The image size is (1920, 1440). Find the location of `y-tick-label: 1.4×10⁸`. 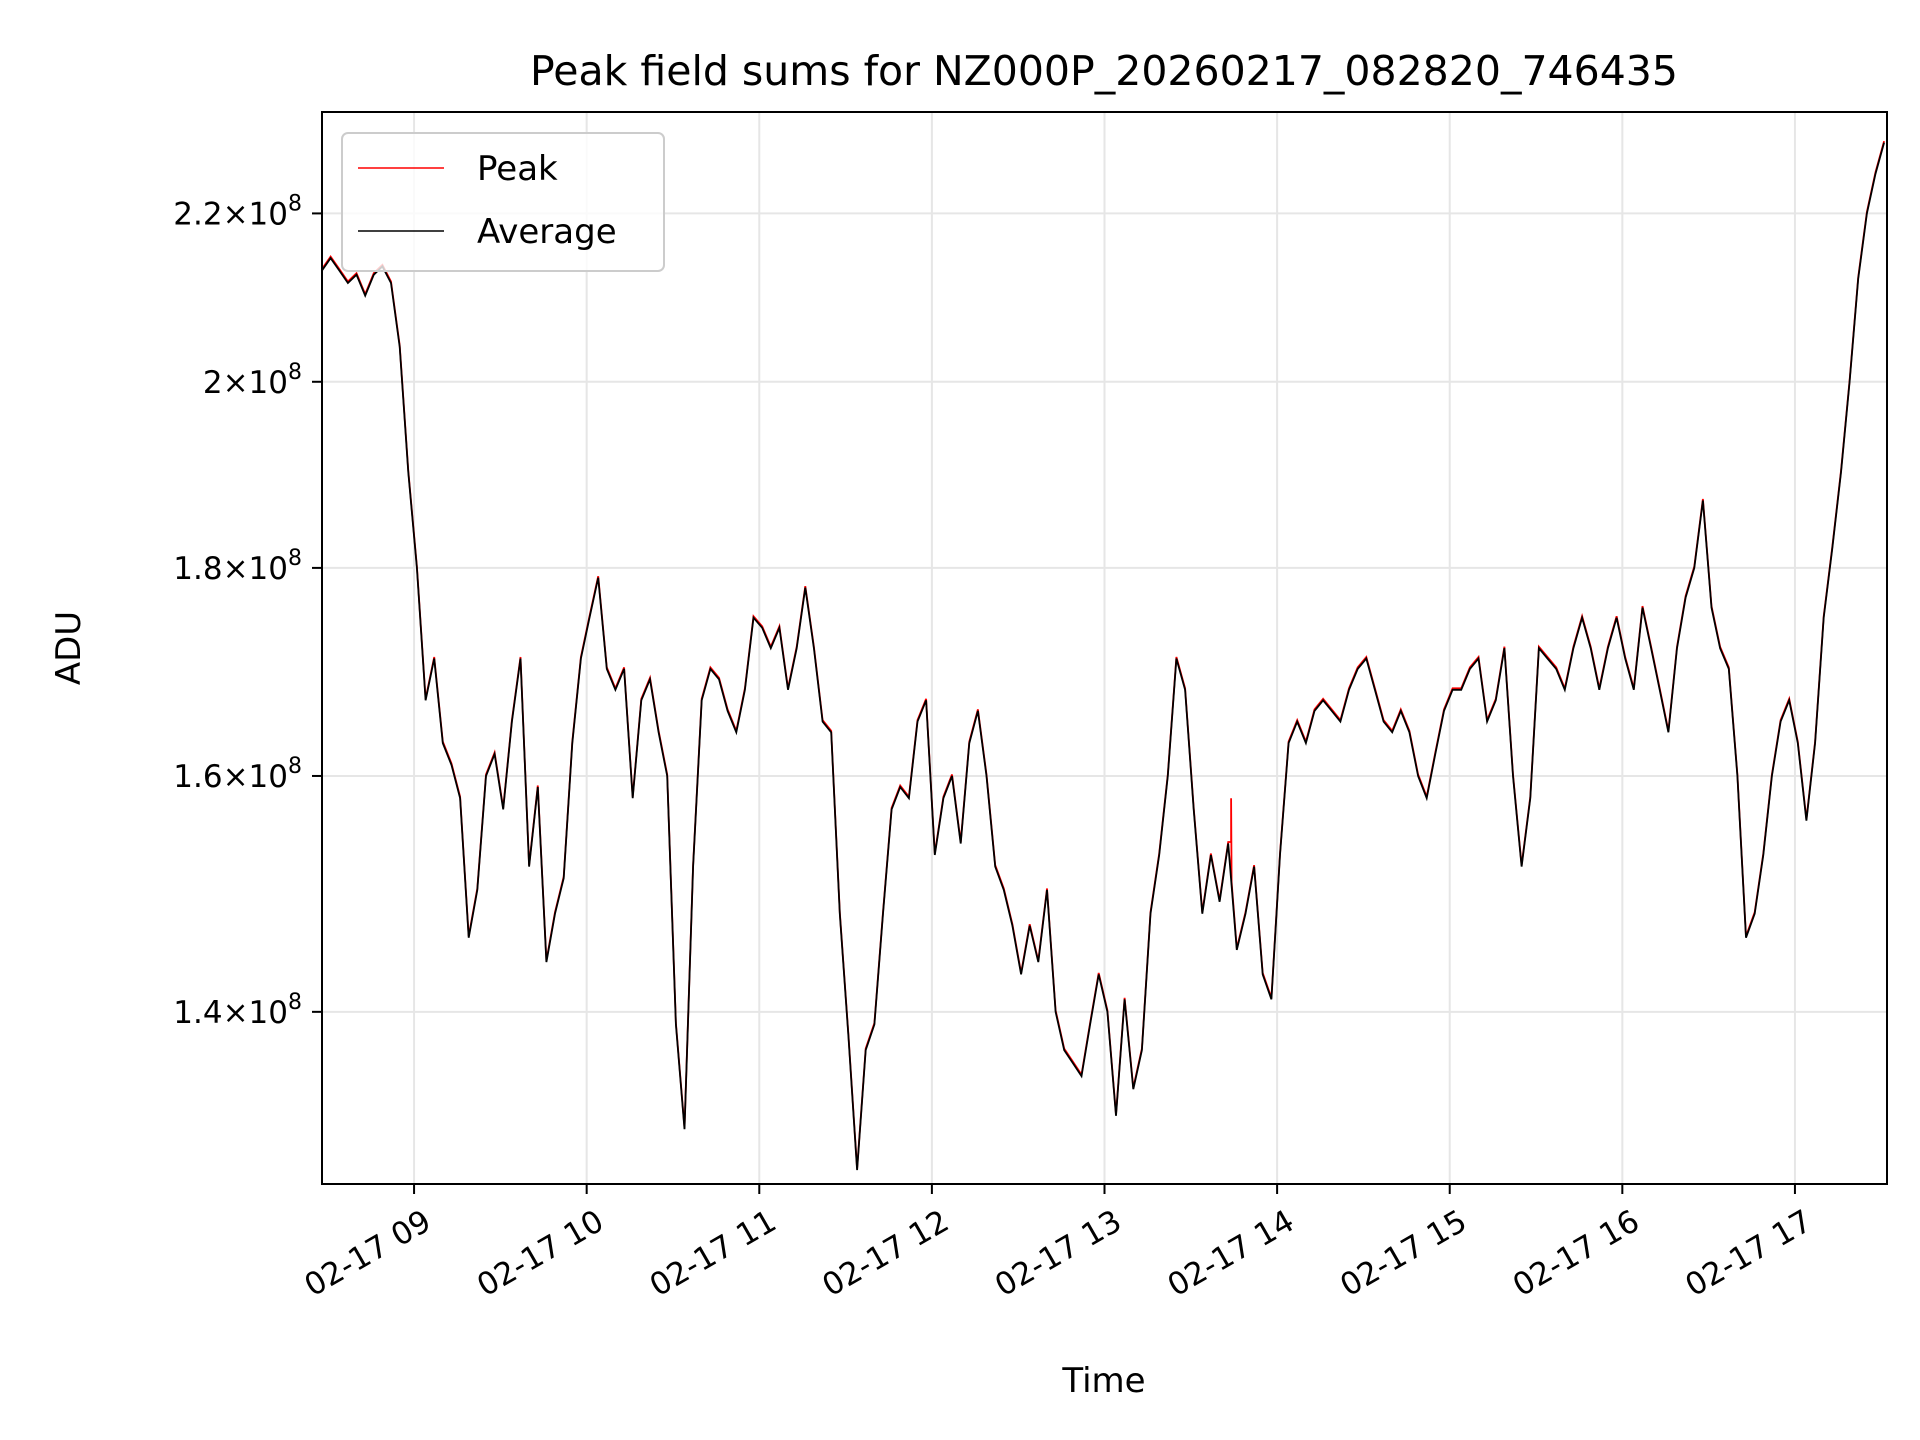

y-tick-label: 1.4×10⁸ is located at coordinates (237, 1010).